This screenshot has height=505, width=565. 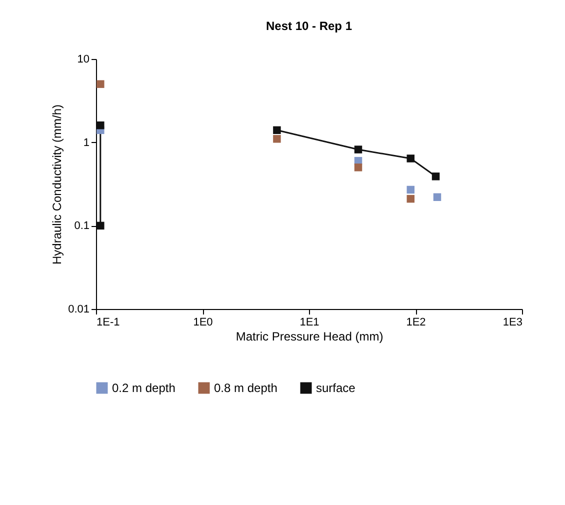 What do you see at coordinates (246, 388) in the screenshot?
I see `legend-label: 0.8 m depth` at bounding box center [246, 388].